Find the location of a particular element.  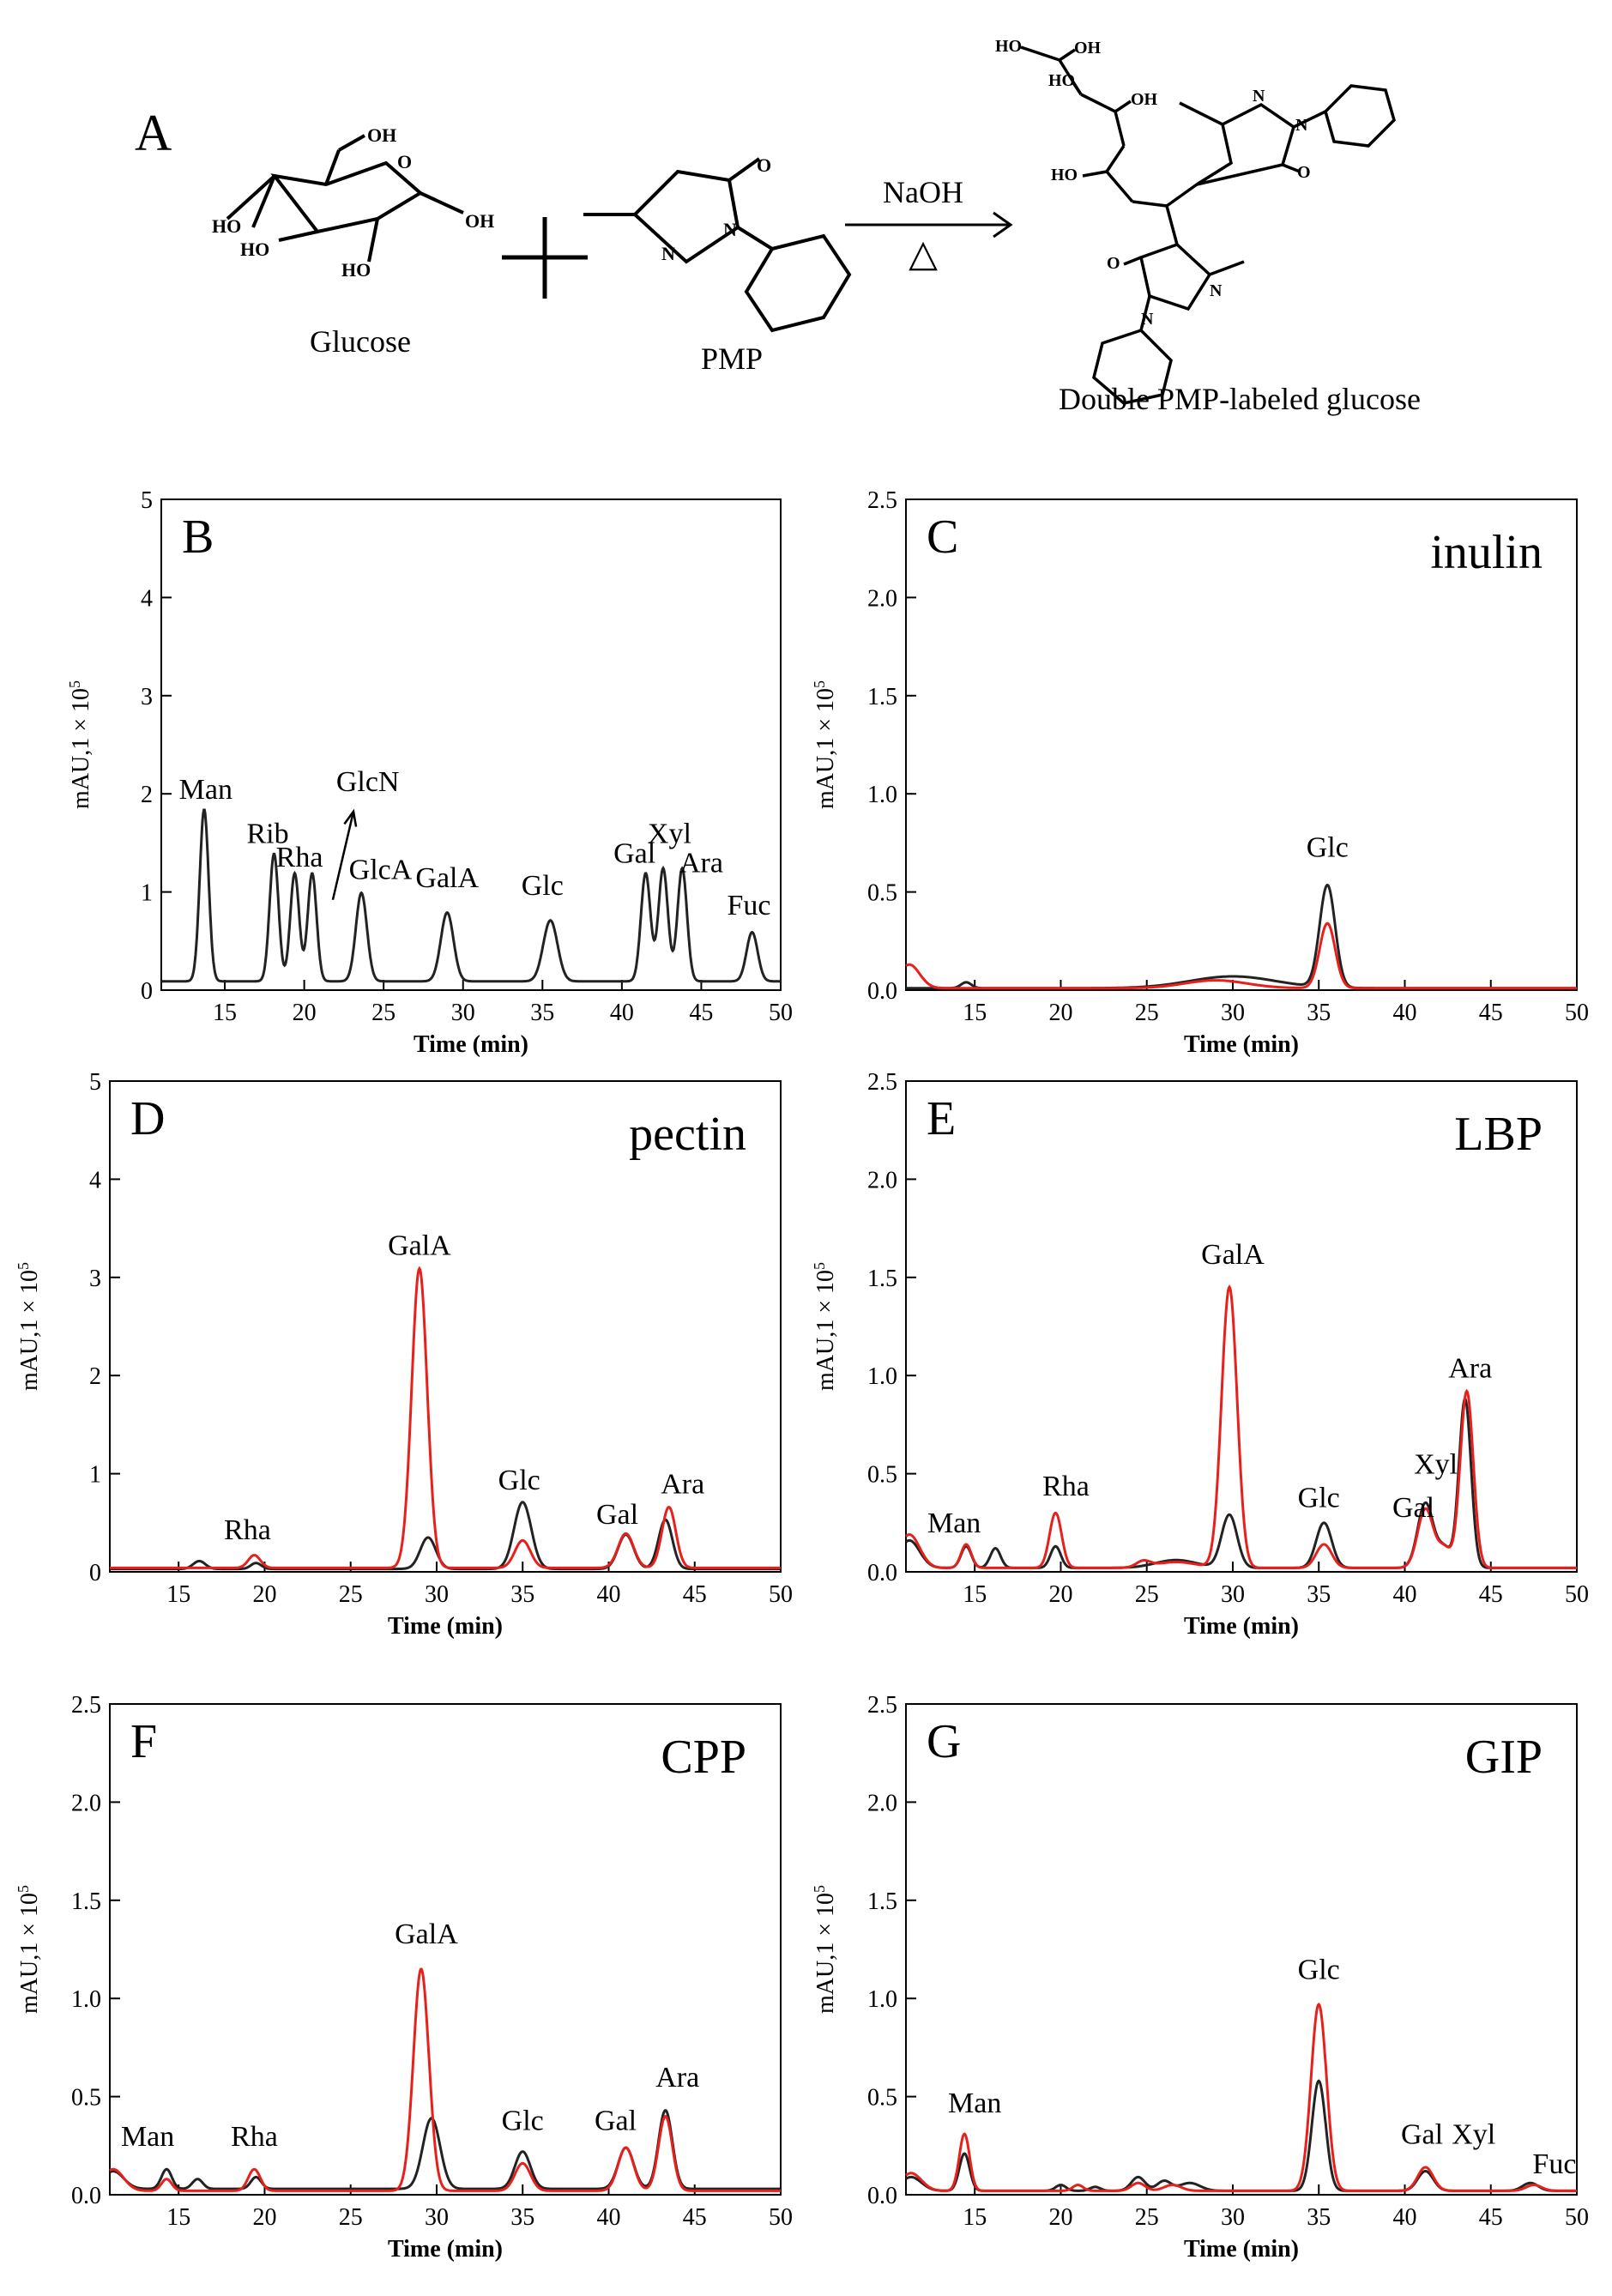

reagent-label: NaOH is located at coordinates (923, 192).